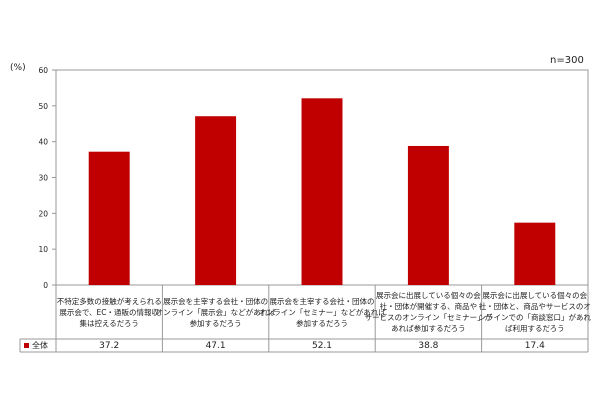 Image resolution: width=600 pixels, height=400 pixels. Describe the element at coordinates (109, 312) in the screenshot. I see `category-label: 不特定多数の接触が考えられる 展示会で、EC・通販の情報収 集は控えるだろう` at that location.